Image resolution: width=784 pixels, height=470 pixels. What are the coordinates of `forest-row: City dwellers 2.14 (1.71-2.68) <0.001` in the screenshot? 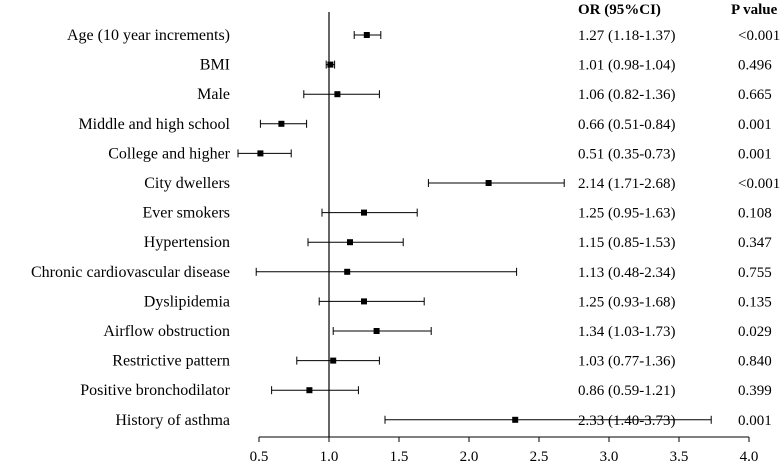 It's located at (462, 183).